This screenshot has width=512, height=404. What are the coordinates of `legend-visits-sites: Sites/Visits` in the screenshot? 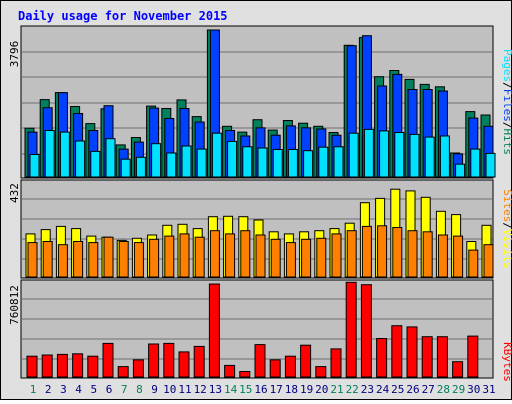 It's located at (506, 229).